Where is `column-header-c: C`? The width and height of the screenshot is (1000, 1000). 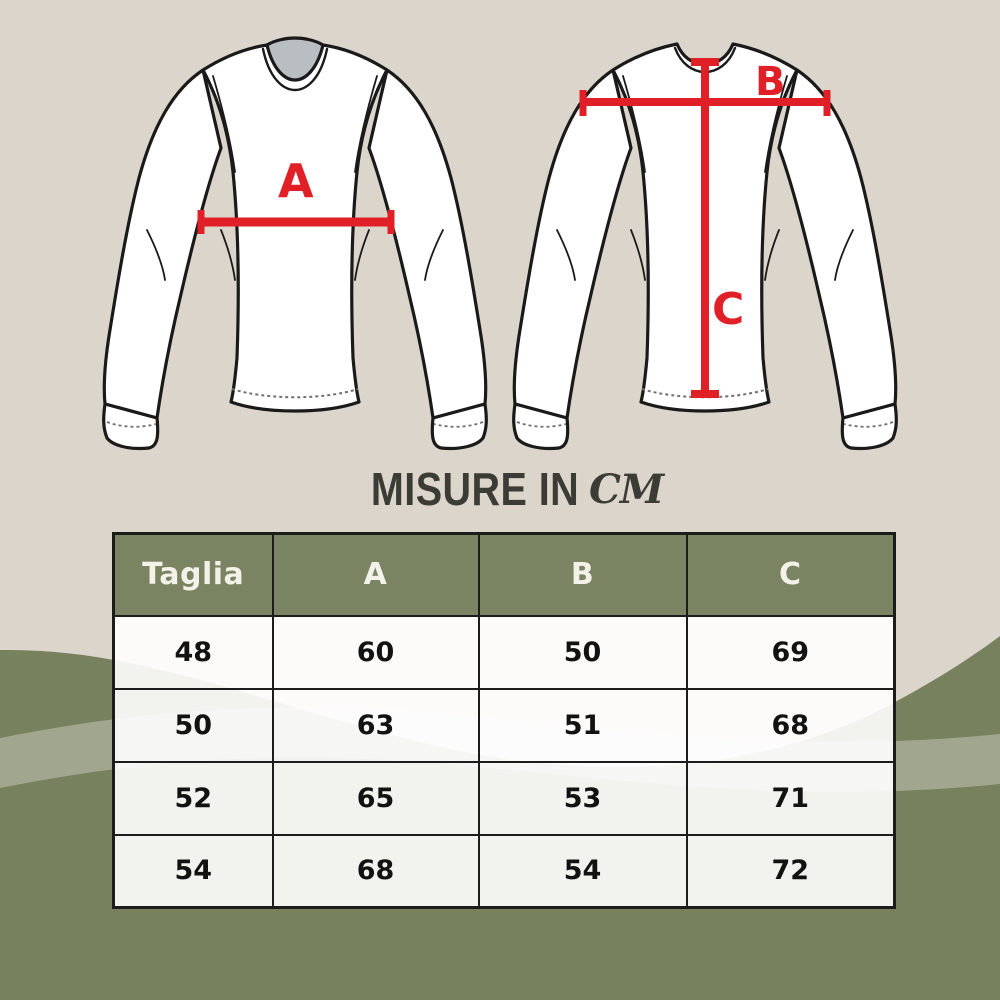 column-header-c: C is located at coordinates (790, 574).